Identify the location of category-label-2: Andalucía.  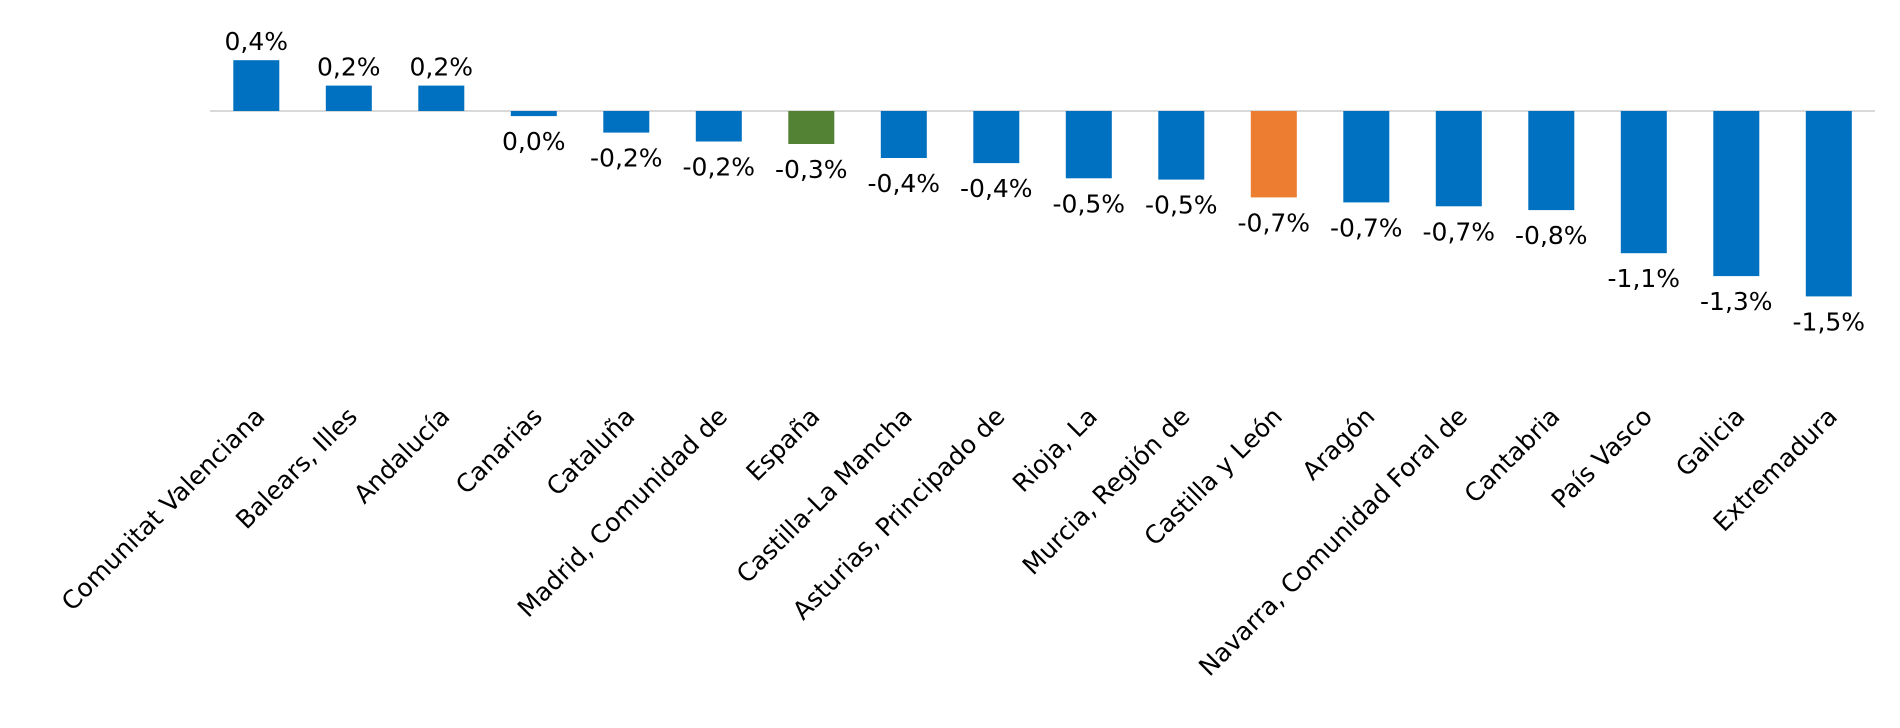
(401, 455).